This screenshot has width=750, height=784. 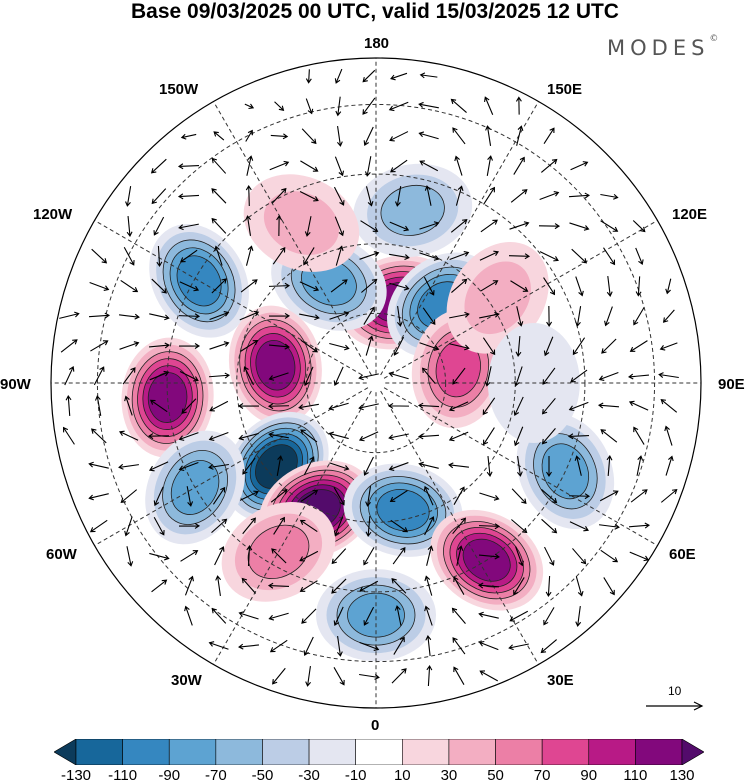 What do you see at coordinates (714, 39) in the screenshot?
I see `copyright-mark: ©` at bounding box center [714, 39].